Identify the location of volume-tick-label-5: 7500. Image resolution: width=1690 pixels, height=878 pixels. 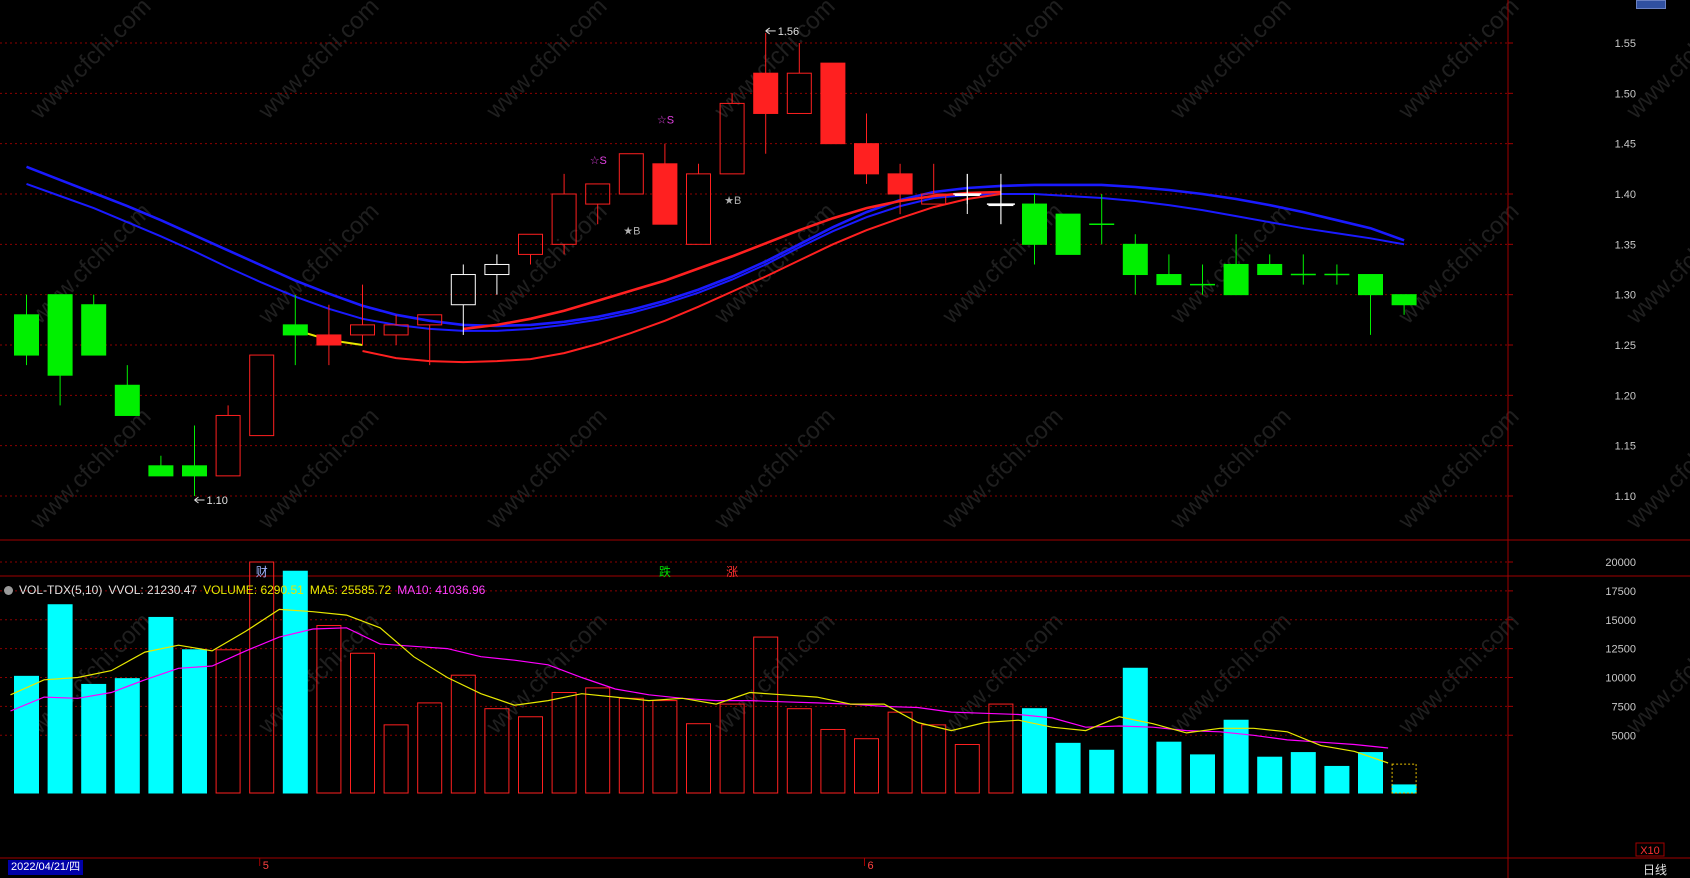
(1624, 707).